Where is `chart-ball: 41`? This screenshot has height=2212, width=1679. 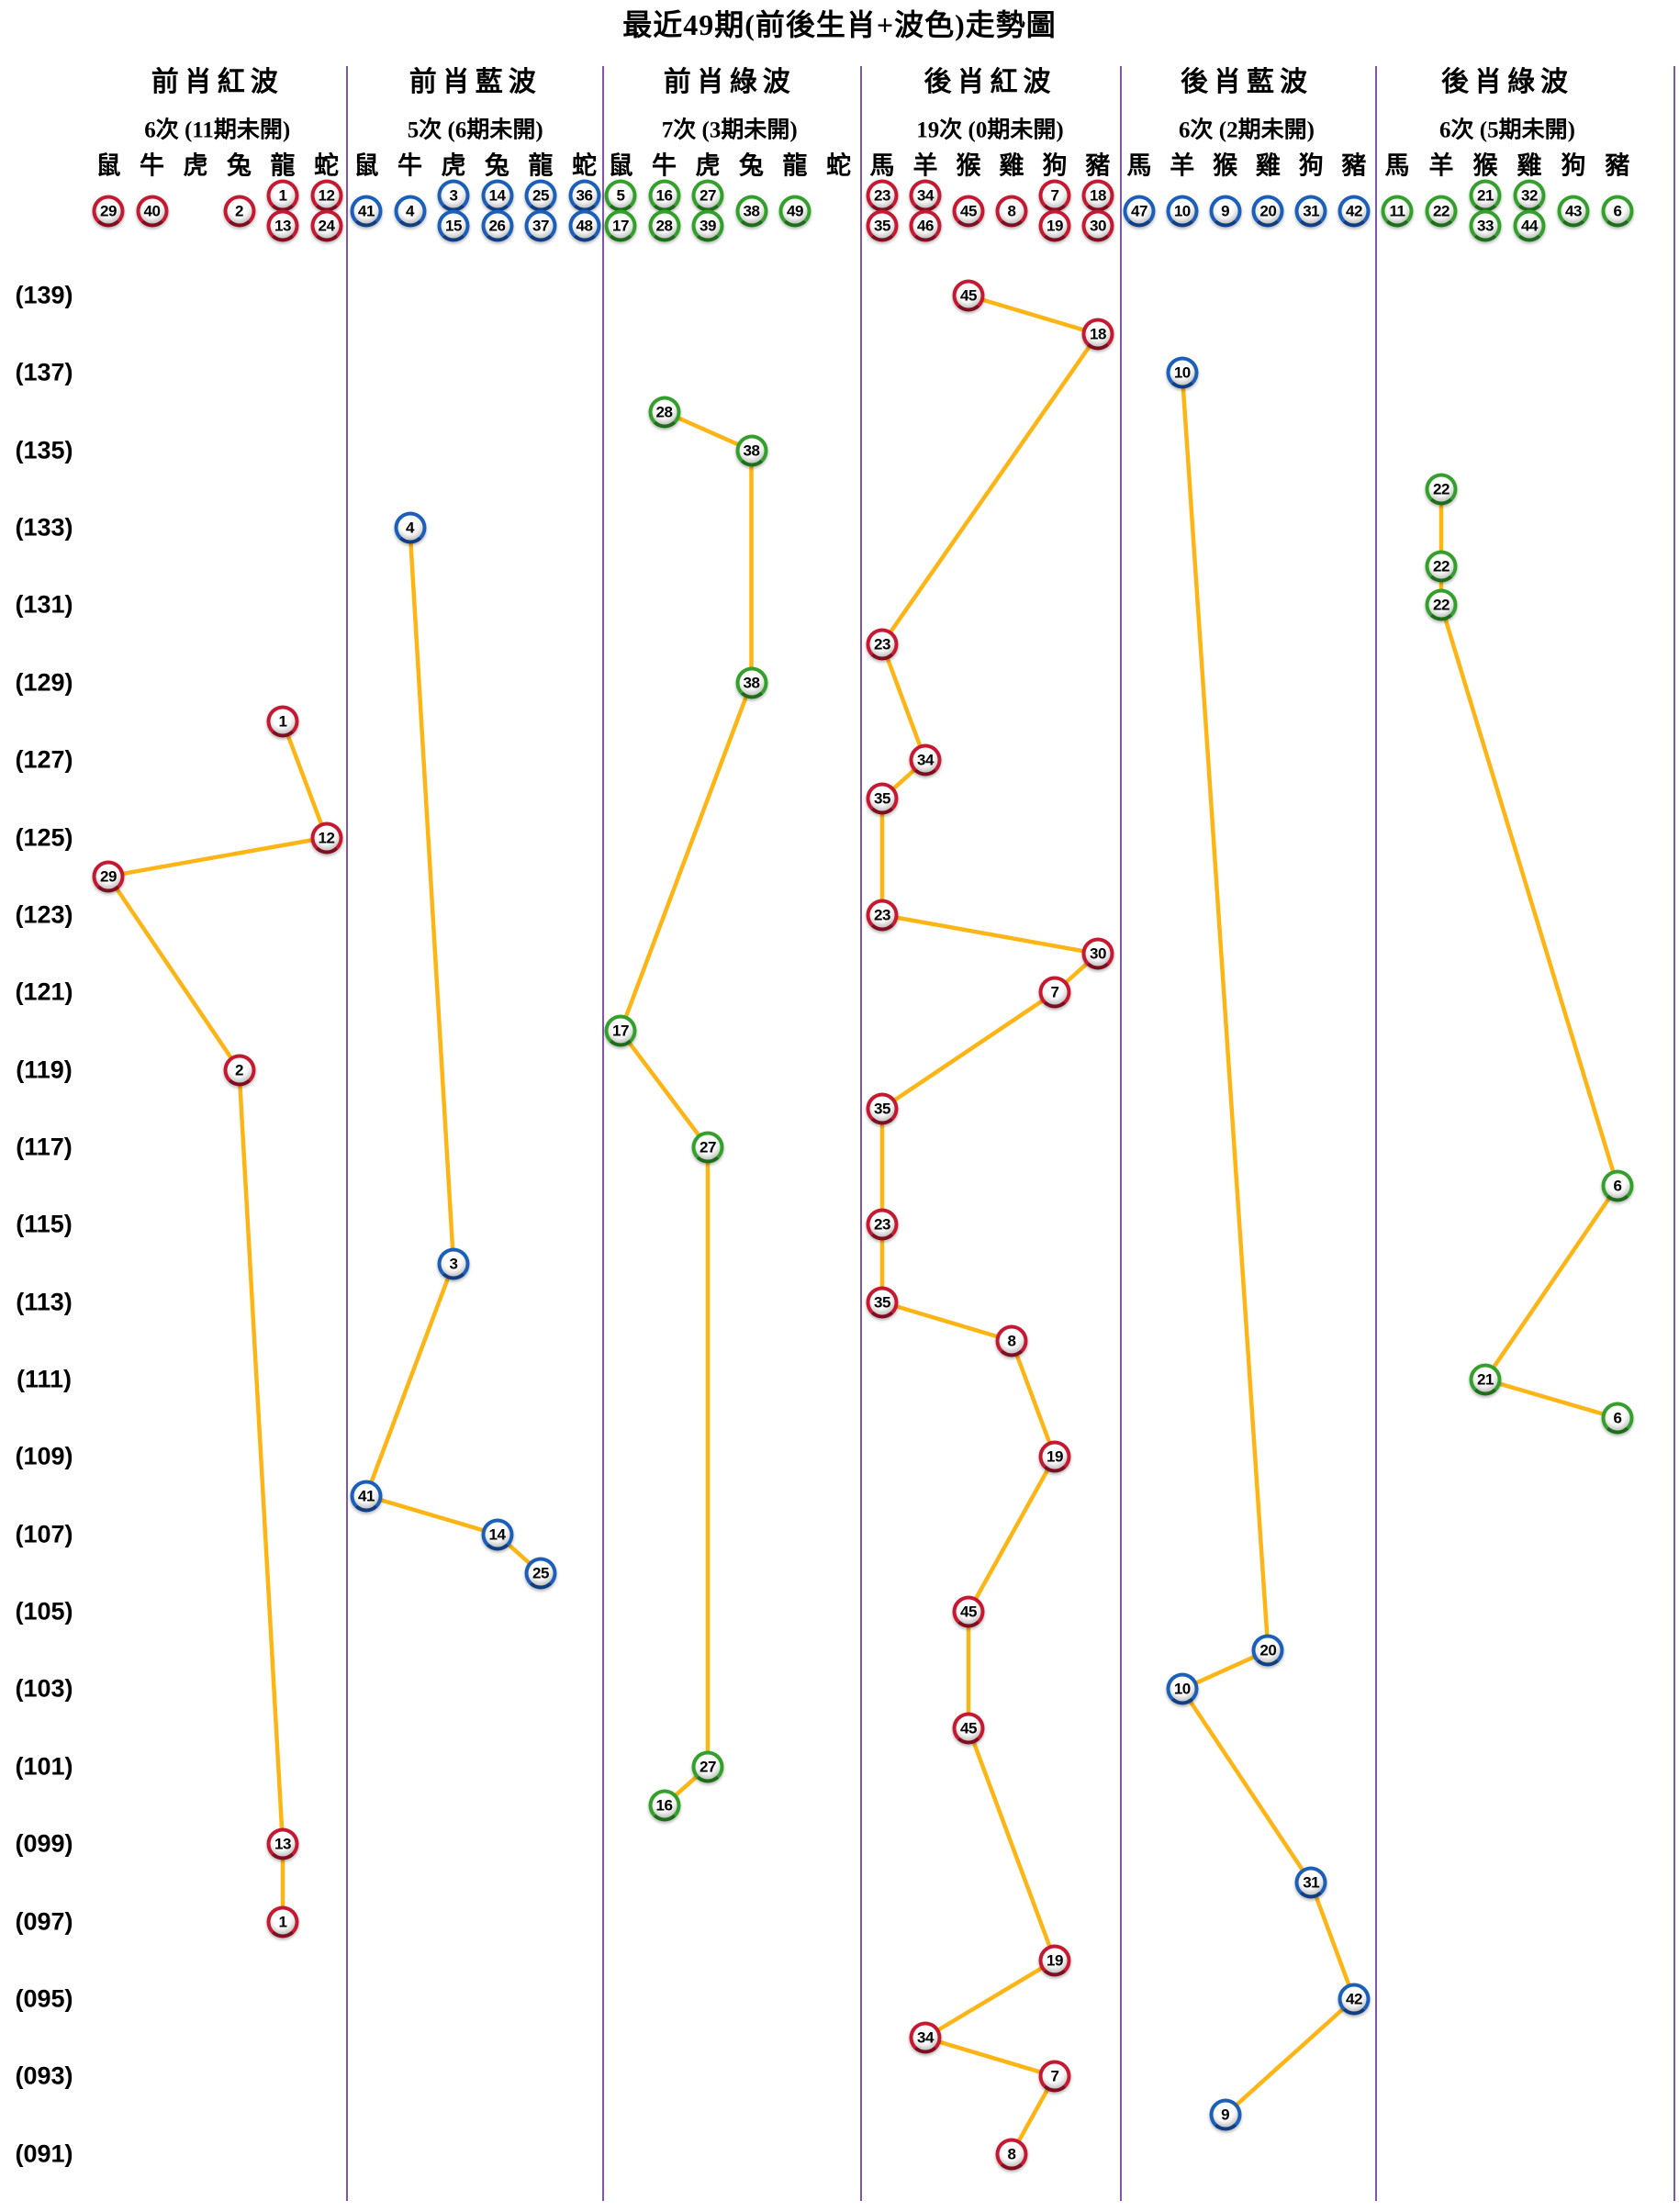 chart-ball: 41 is located at coordinates (366, 1496).